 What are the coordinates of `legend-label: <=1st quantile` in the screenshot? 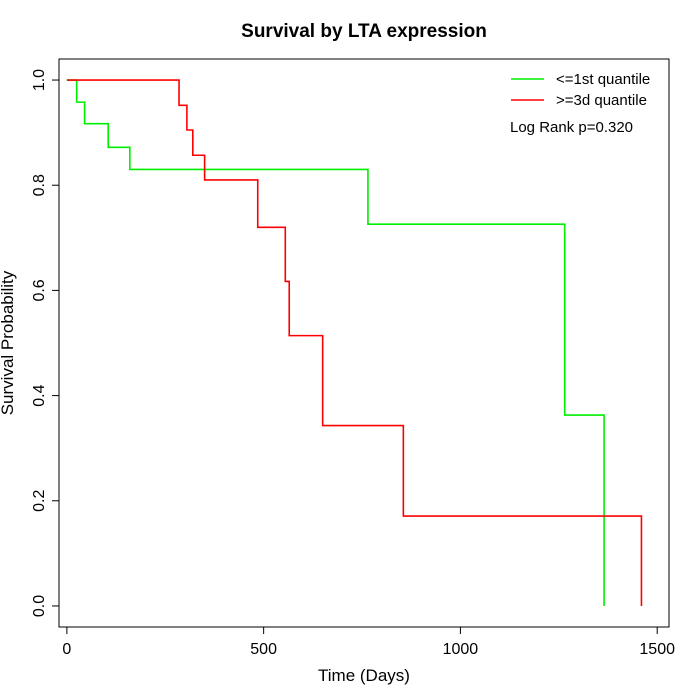 It's located at (603, 79).